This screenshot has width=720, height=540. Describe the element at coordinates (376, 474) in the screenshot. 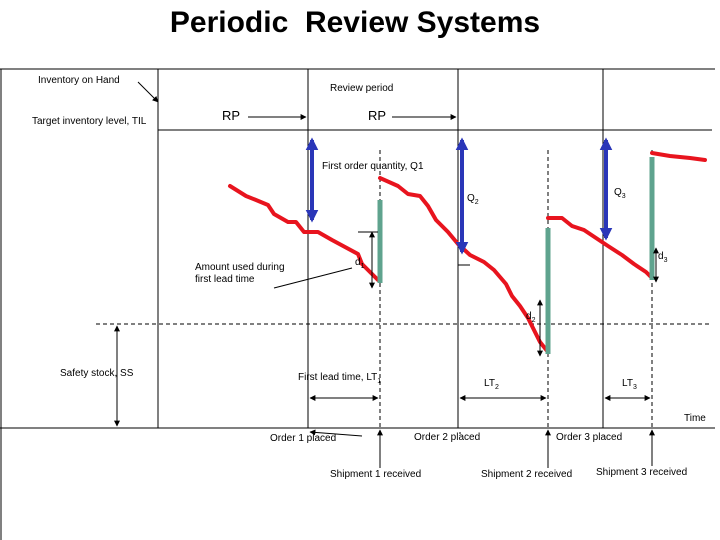

I see `shipment1-label: Shipment 1 received` at that location.